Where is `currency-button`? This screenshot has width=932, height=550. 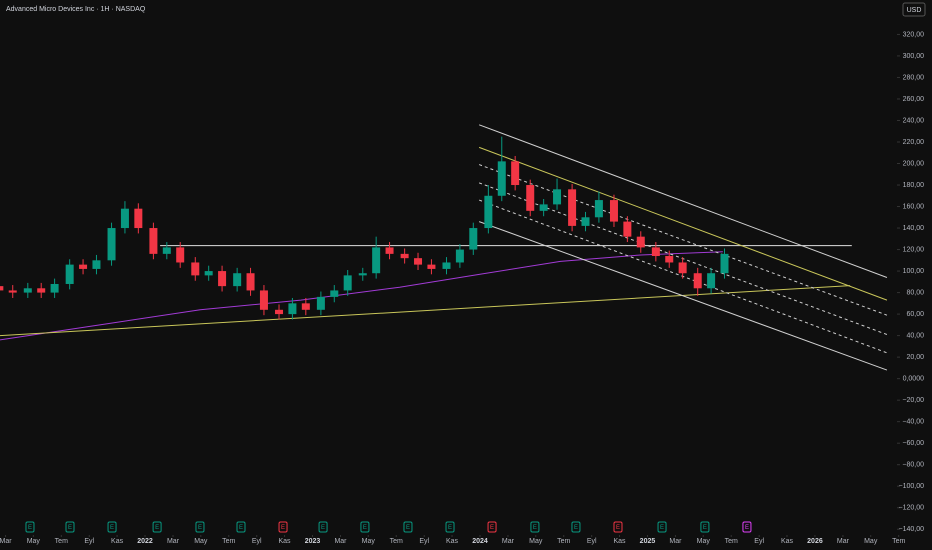 currency-button is located at coordinates (914, 9).